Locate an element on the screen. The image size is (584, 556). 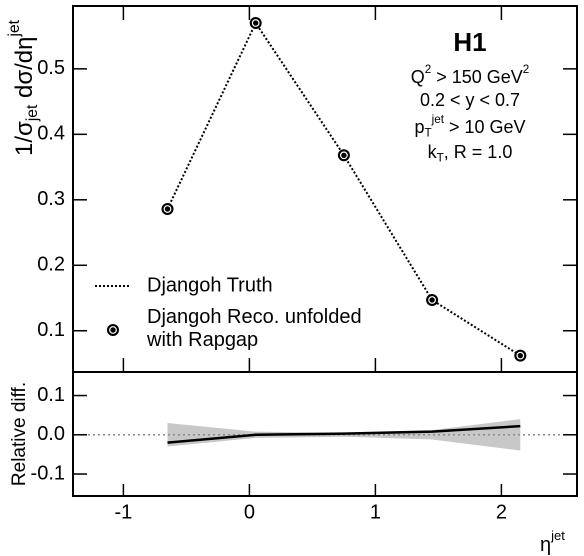
legend-marker-ring is located at coordinates (113, 330).